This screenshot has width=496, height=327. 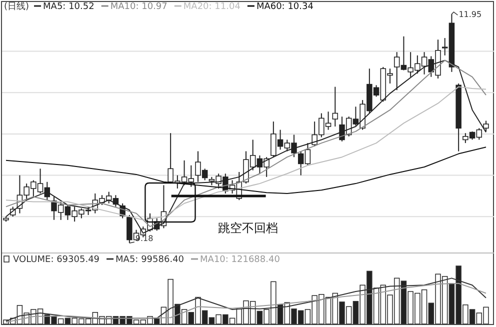 What do you see at coordinates (17, 6) in the screenshot?
I see `chart-title: (日线)` at bounding box center [17, 6].